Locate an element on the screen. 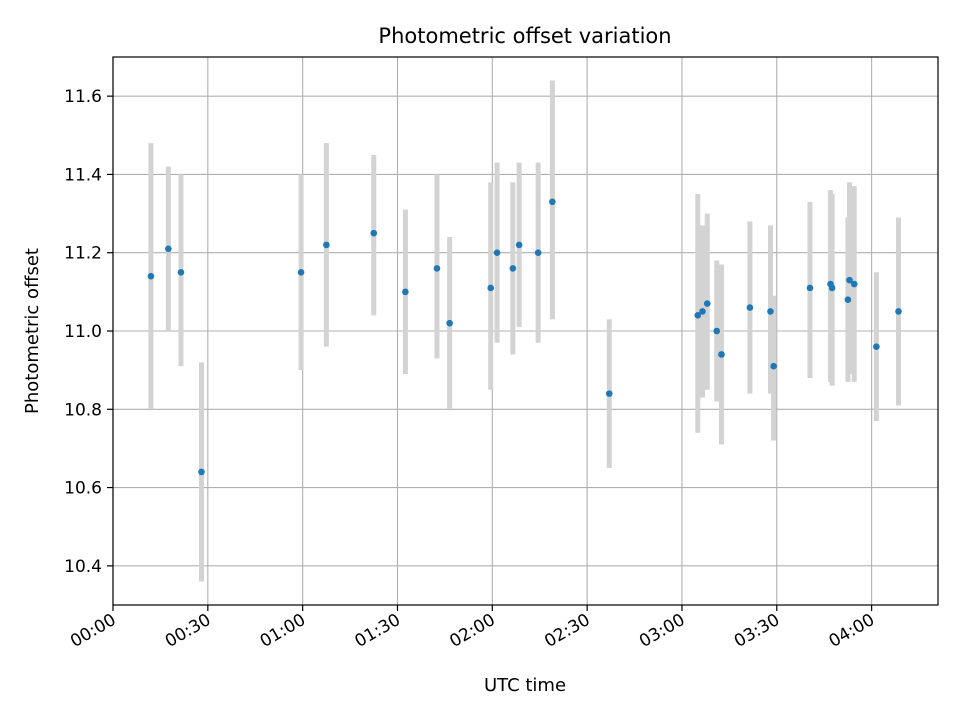 The height and width of the screenshot is (720, 960). x-axis-label: UTC time is located at coordinates (525, 685).